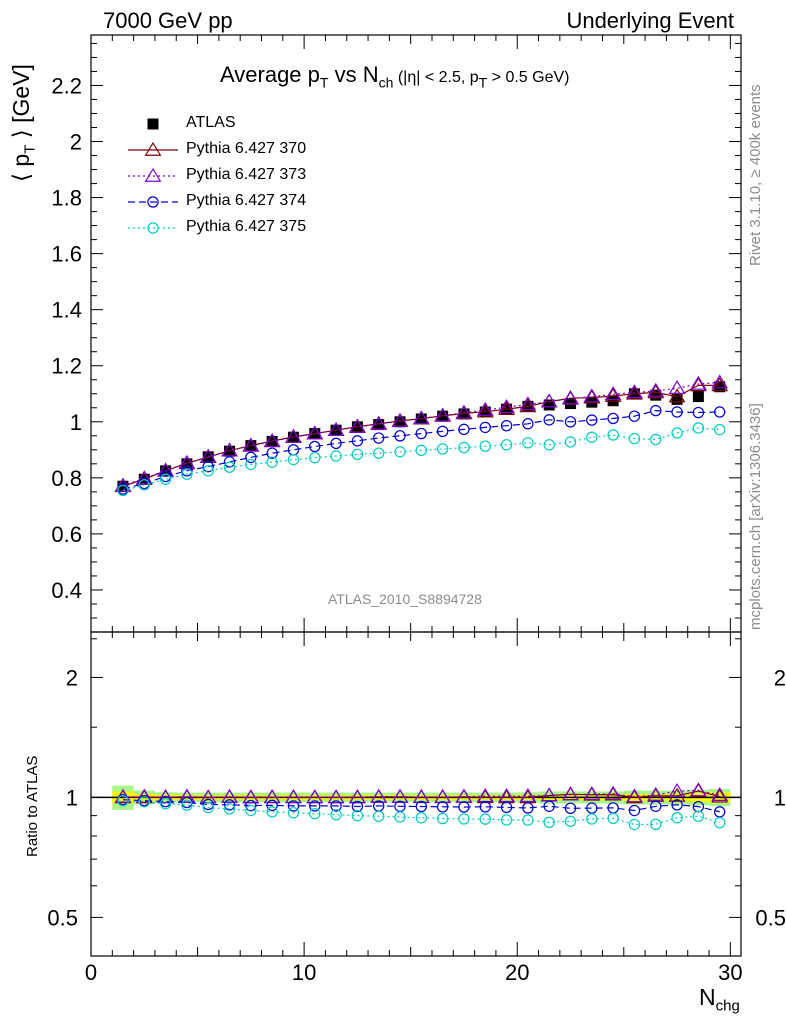 This screenshot has width=786, height=1024. I want to click on main-ytick-label-4: 1.2, so click(66, 366).